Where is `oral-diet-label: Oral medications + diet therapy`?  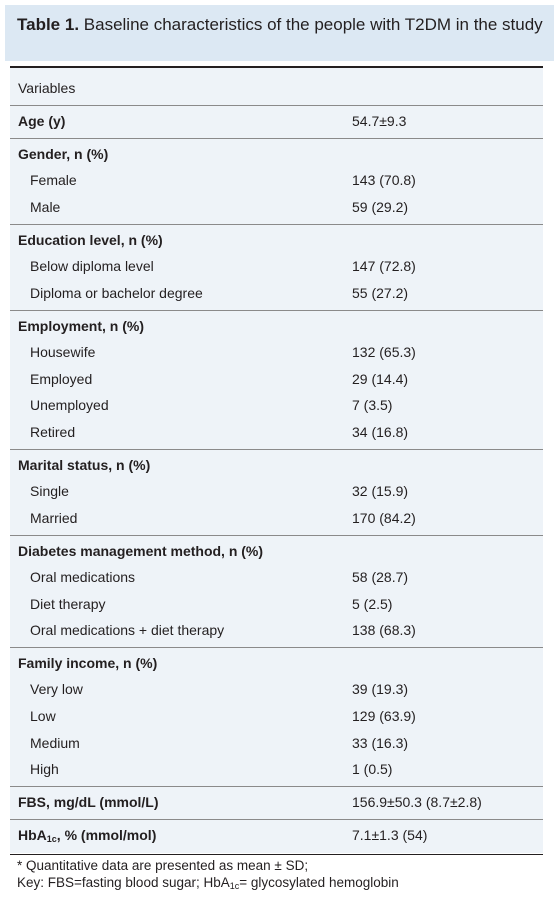
oral-diet-label: Oral medications + diet therapy is located at coordinates (127, 630).